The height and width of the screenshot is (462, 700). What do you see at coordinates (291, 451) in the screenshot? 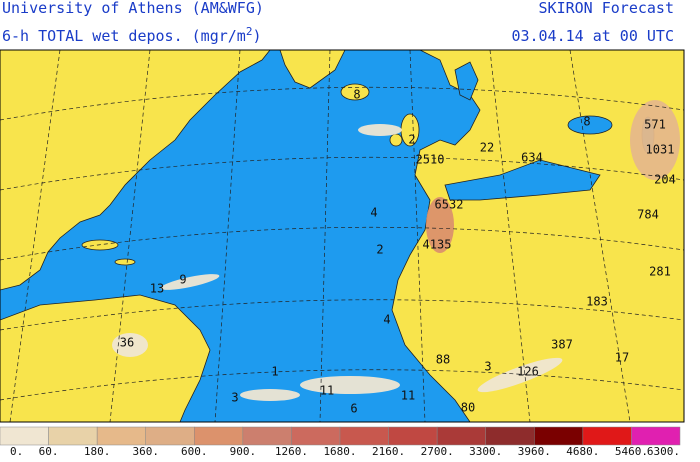
I see `legend-label: 1260.` at bounding box center [291, 451].